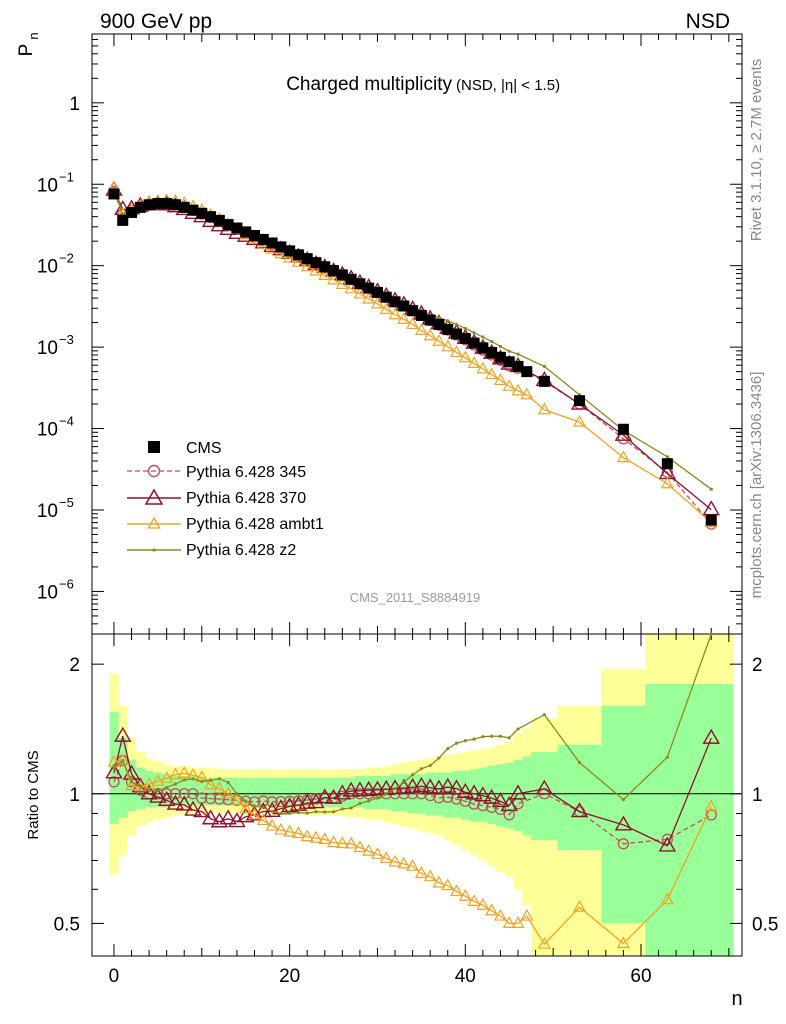 Image resolution: width=786 pixels, height=1024 pixels. I want to click on x-tick-label: 0, so click(114, 976).